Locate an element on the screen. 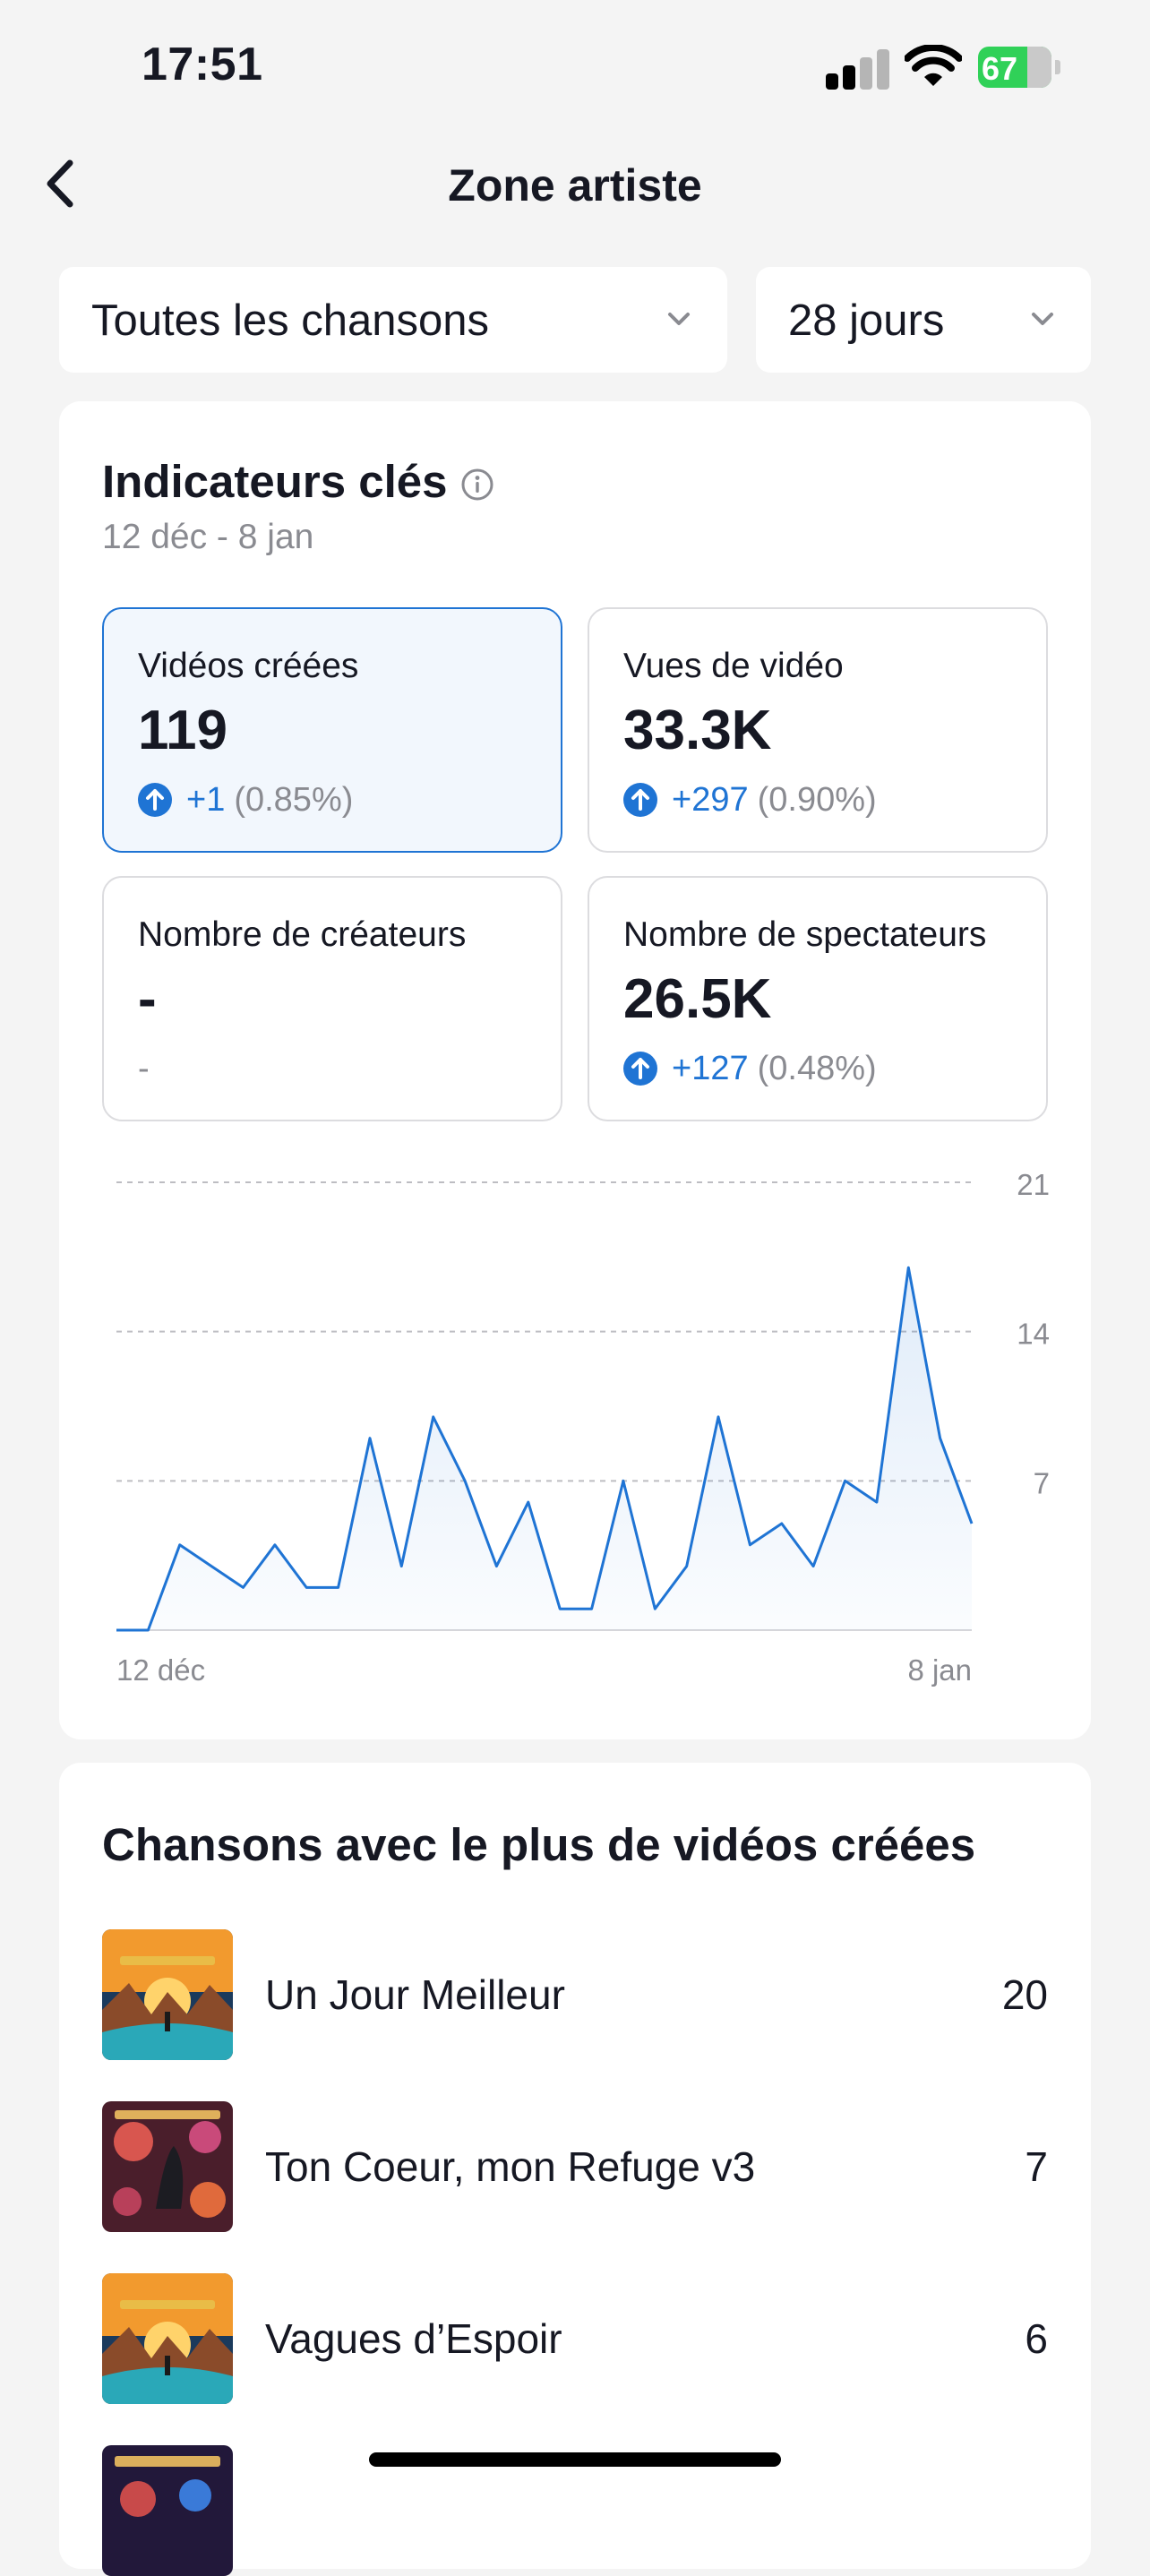 This screenshot has height=2576, width=1150. metric-label: Nombre de créateurs is located at coordinates (302, 935).